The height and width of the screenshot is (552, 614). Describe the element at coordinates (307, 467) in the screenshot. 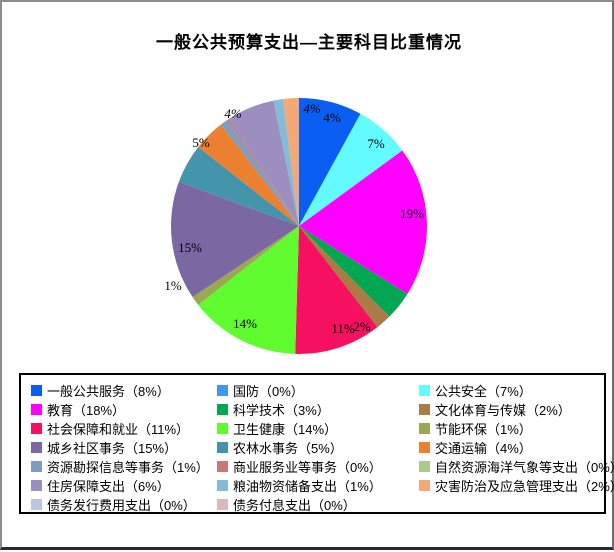

I see `legend-label: 商业服务业等事务（0%）` at that location.